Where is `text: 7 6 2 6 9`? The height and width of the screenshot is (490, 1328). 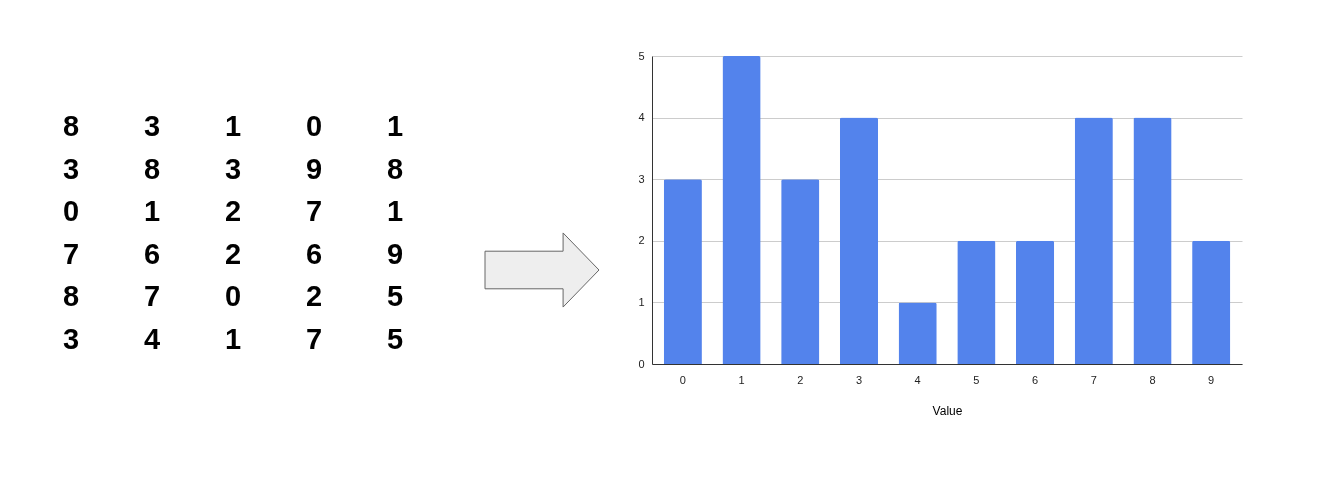 text: 7 6 2 6 9 is located at coordinates (233, 253).